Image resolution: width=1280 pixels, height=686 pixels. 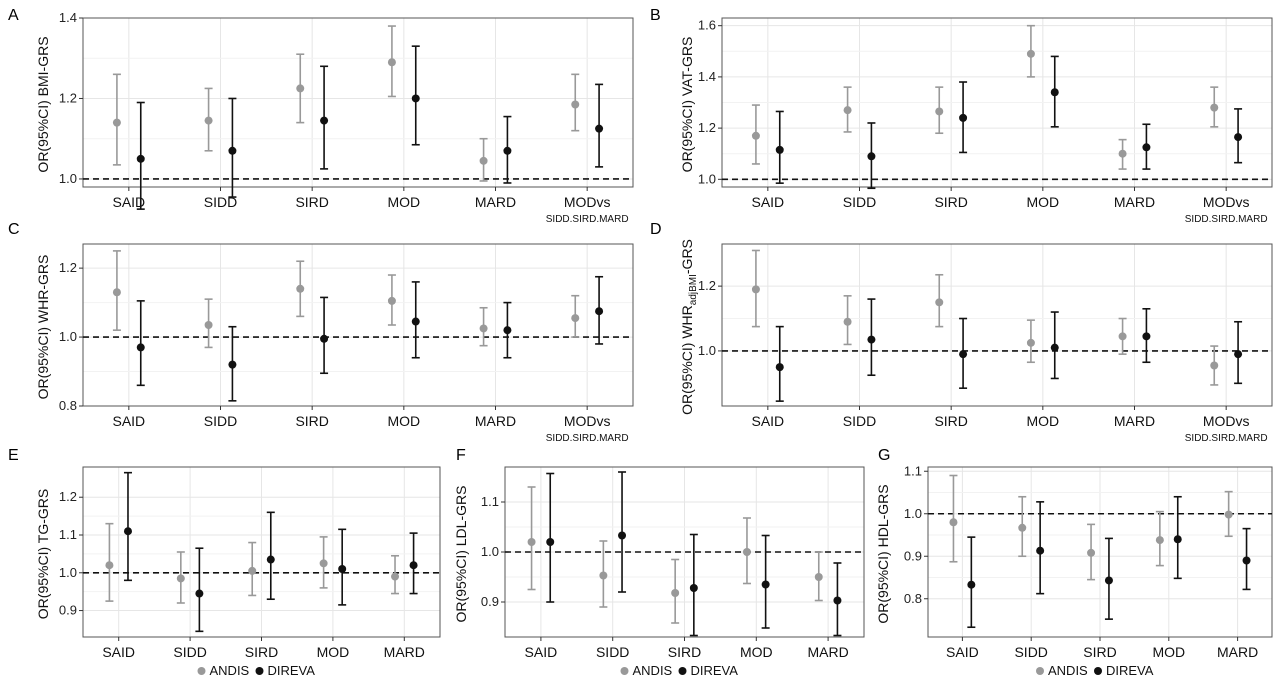 What do you see at coordinates (682, 671) in the screenshot?
I see `legend-marker-direva` at bounding box center [682, 671].